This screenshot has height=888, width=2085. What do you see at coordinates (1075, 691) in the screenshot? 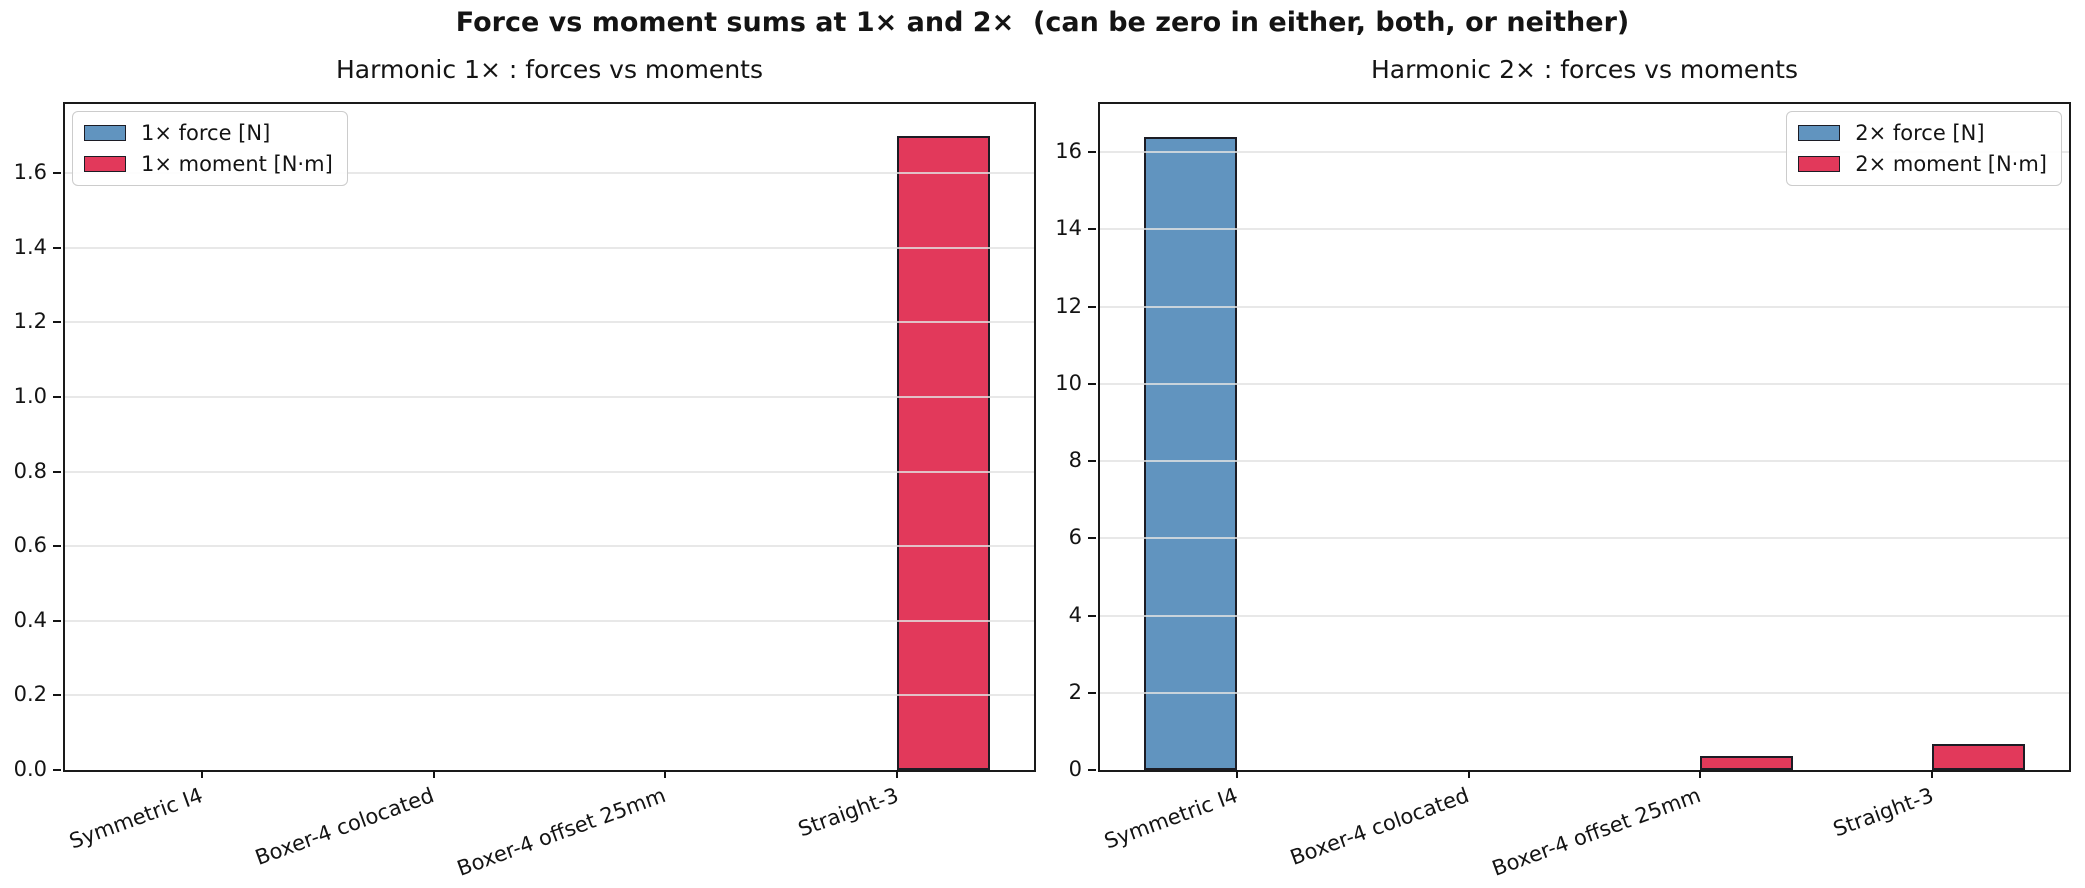
I see `y-tick-label: 2` at bounding box center [1075, 691].